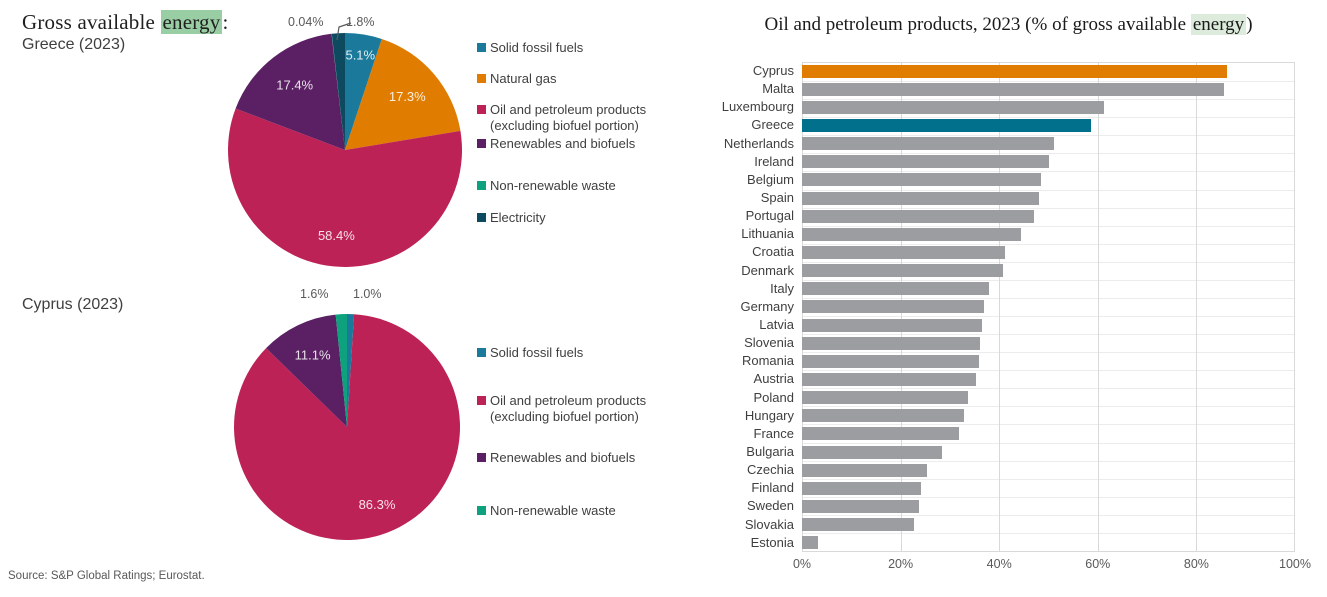  I want to click on country-label: Netherlands, so click(758, 143).